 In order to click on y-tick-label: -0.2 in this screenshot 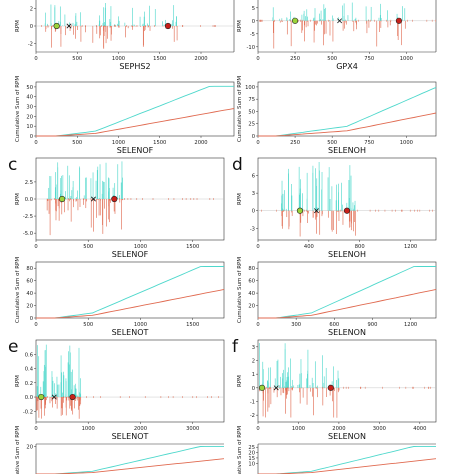, I will do `click(28, 412)`.